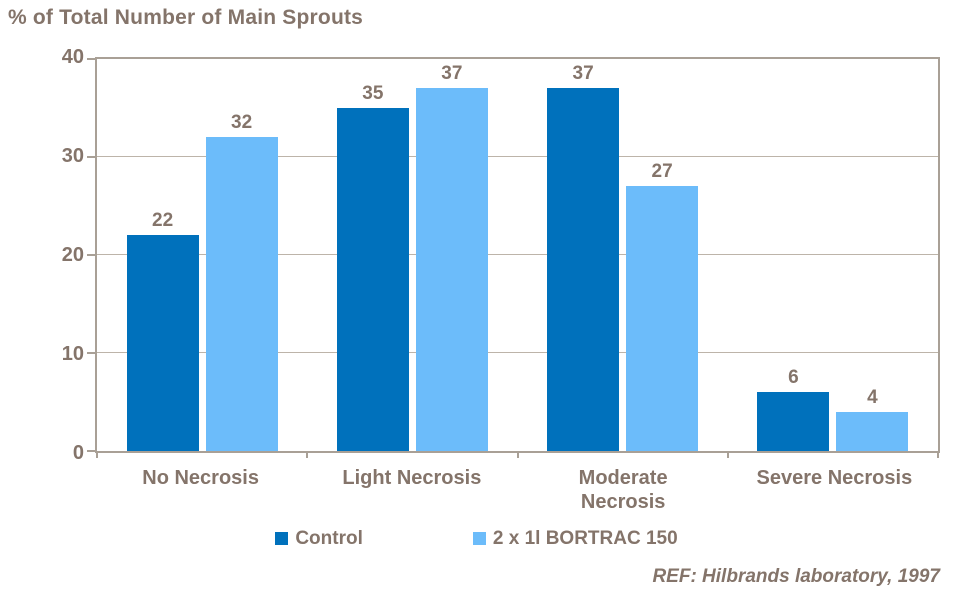 Image resolution: width=953 pixels, height=601 pixels. Describe the element at coordinates (373, 93) in the screenshot. I see `bar-value-label: 35` at that location.